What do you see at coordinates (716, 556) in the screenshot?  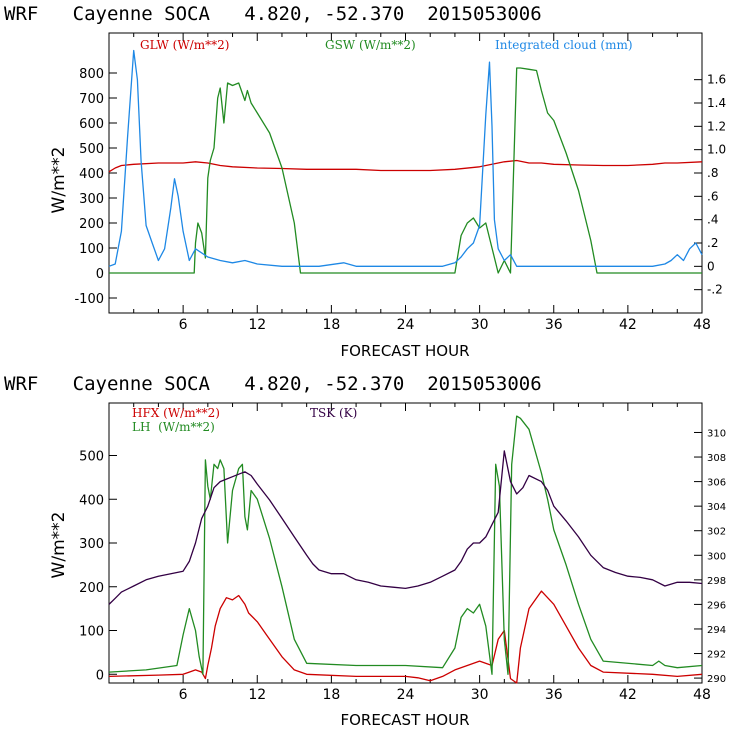 I see `chart-bottom-y2-tick-label: 300` at bounding box center [716, 556].